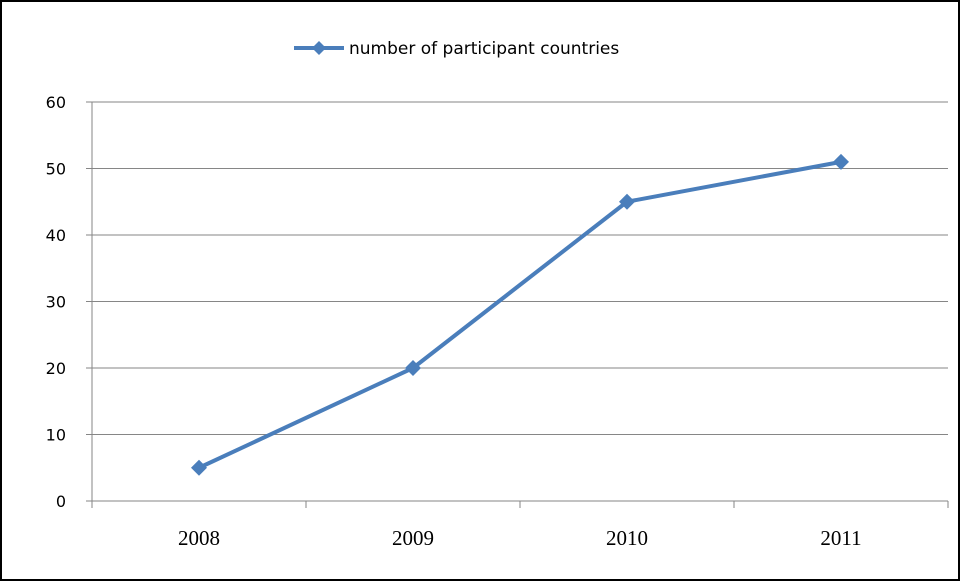 The height and width of the screenshot is (581, 960). What do you see at coordinates (413, 538) in the screenshot?
I see `x-tick-label: 2009` at bounding box center [413, 538].